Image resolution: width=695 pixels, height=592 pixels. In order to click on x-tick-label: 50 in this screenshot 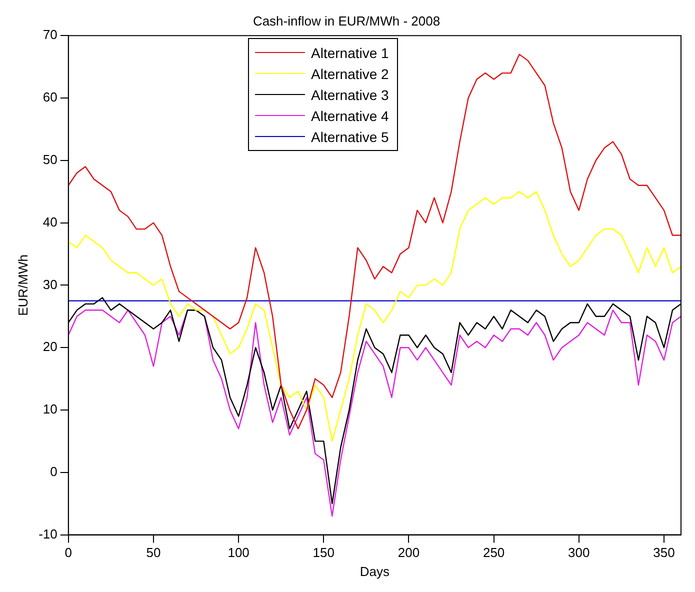, I will do `click(153, 552)`.